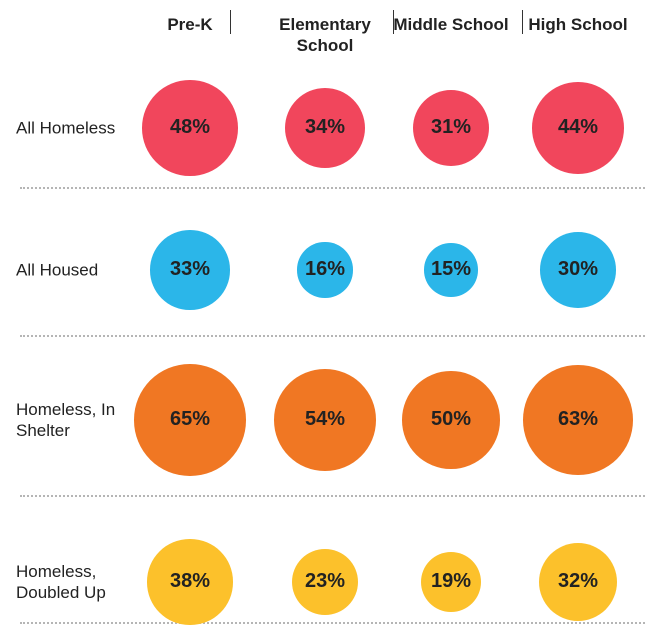 This screenshot has height=626, width=647. I want to click on value-label: 34%, so click(324, 127).